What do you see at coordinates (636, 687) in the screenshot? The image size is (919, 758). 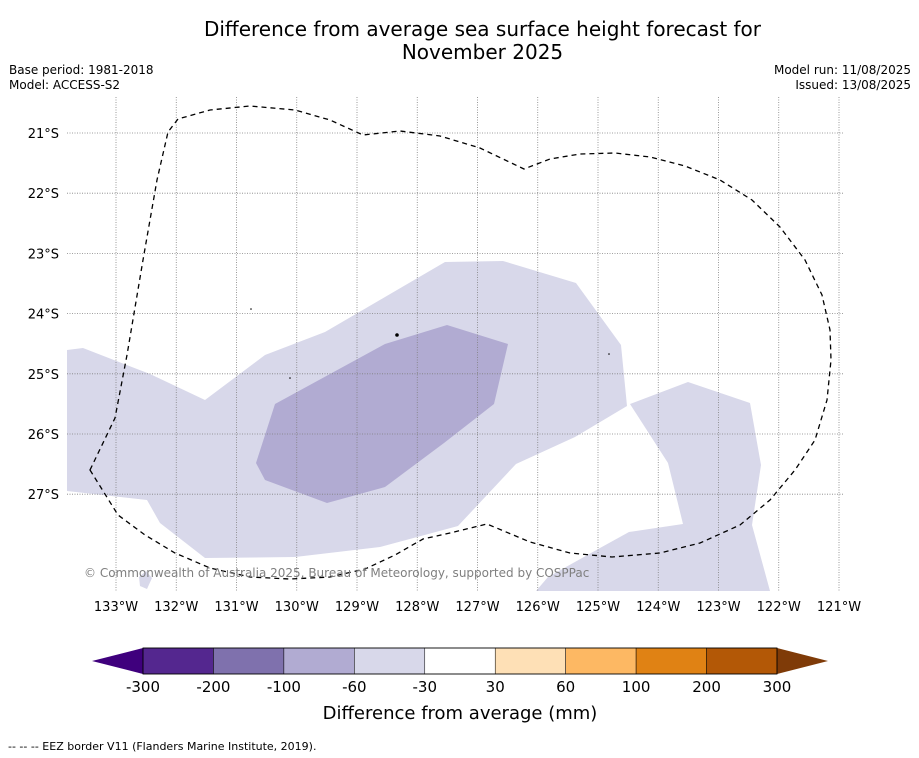 I see `colorbar-tick-label: 100` at bounding box center [636, 687].